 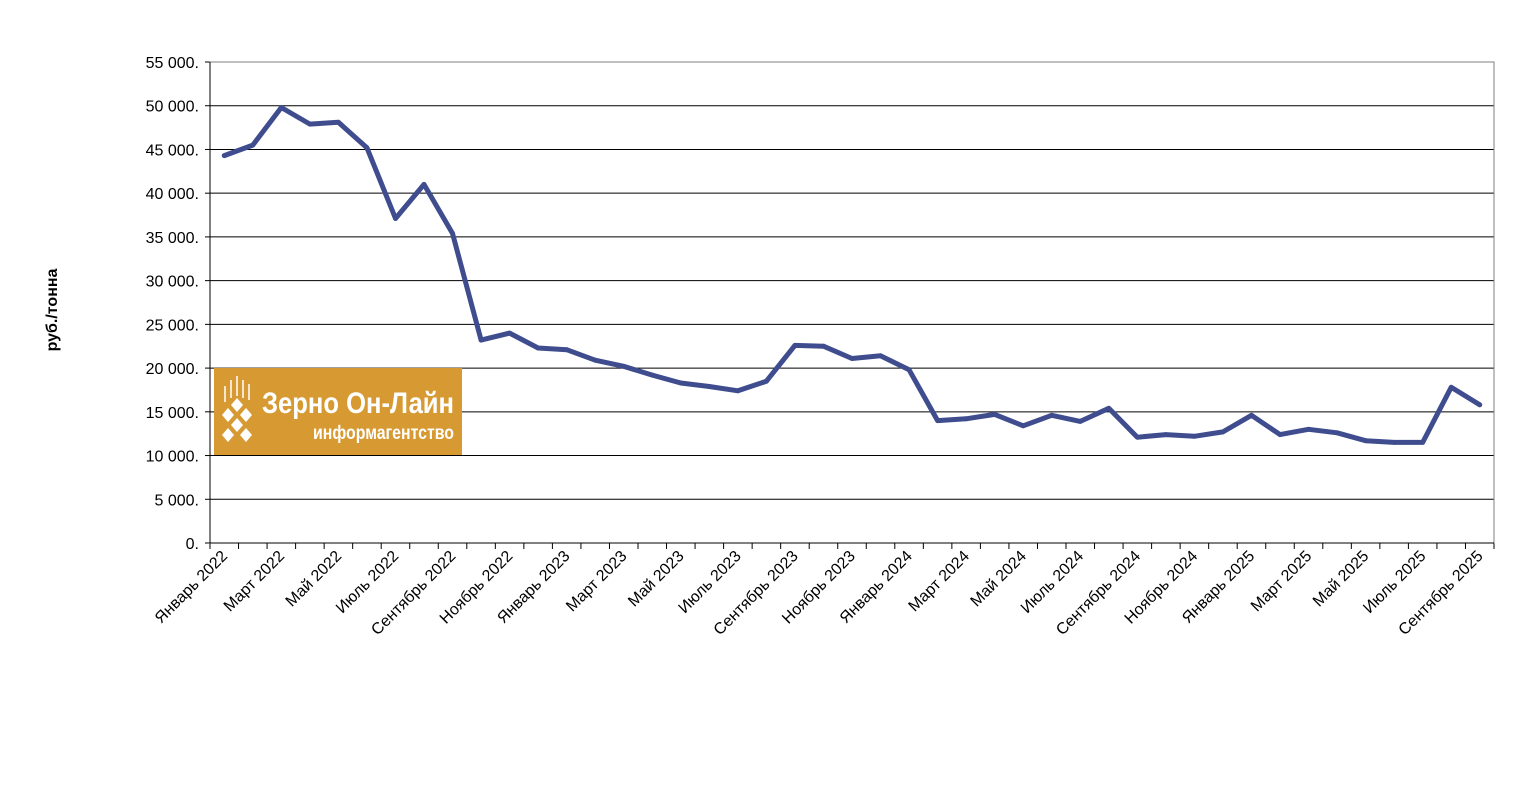 I want to click on logo-subtitle: информагентство, so click(x=383, y=433).